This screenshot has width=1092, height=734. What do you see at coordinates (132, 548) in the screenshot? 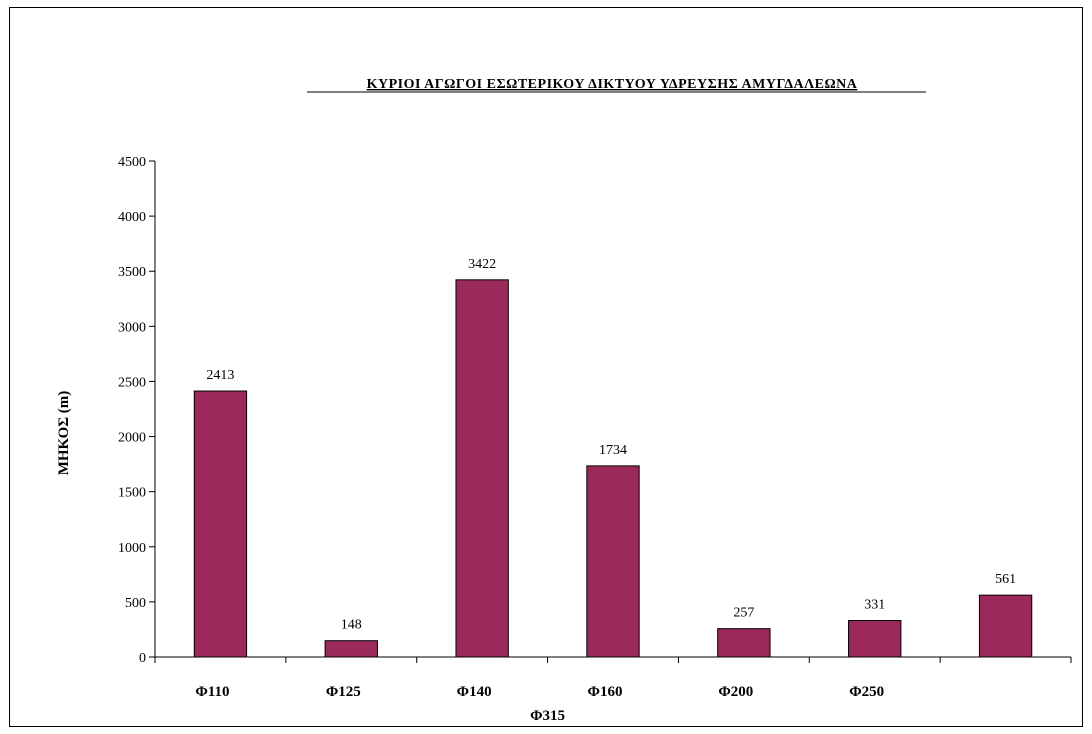
I see `y-tick-label: 1000` at bounding box center [132, 548].